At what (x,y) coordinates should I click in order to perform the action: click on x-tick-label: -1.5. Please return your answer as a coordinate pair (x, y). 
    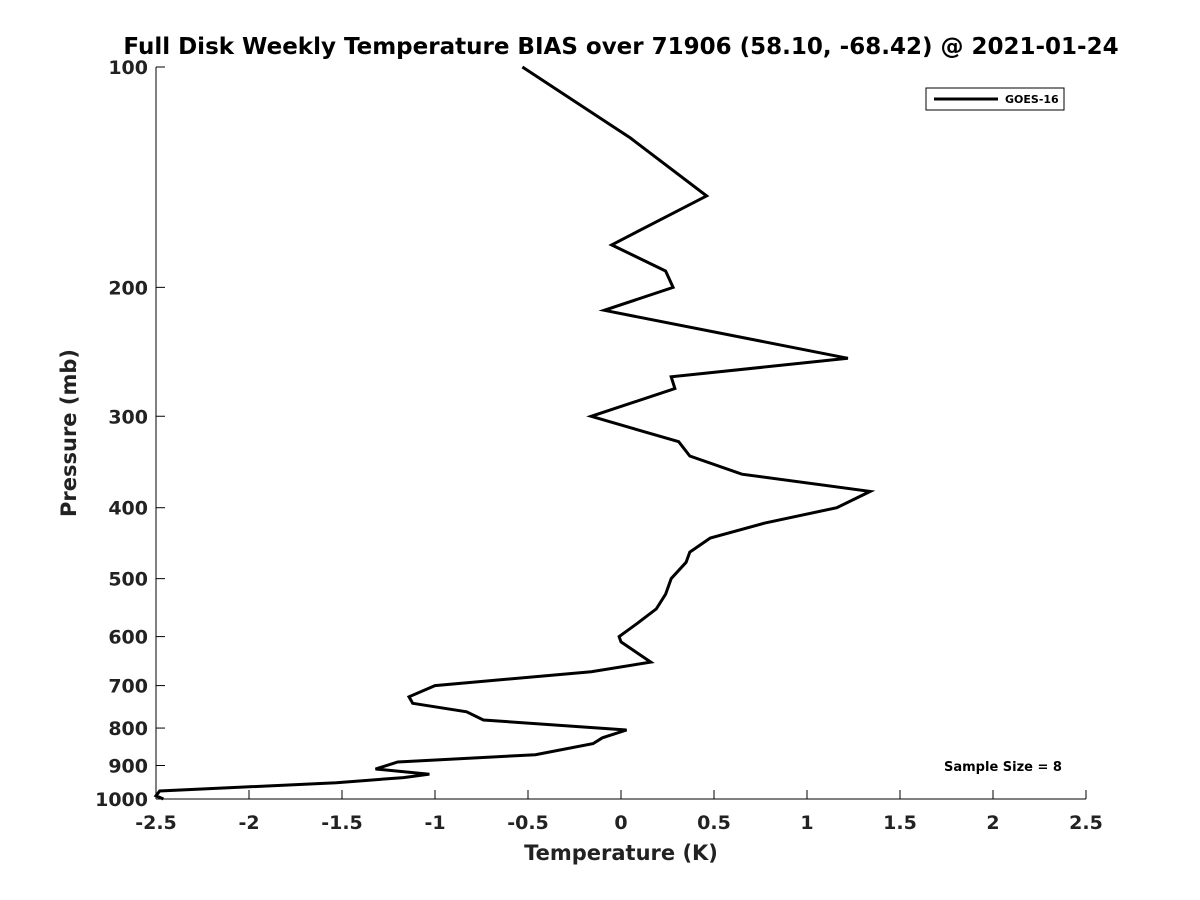
    Looking at the image, I should click on (342, 823).